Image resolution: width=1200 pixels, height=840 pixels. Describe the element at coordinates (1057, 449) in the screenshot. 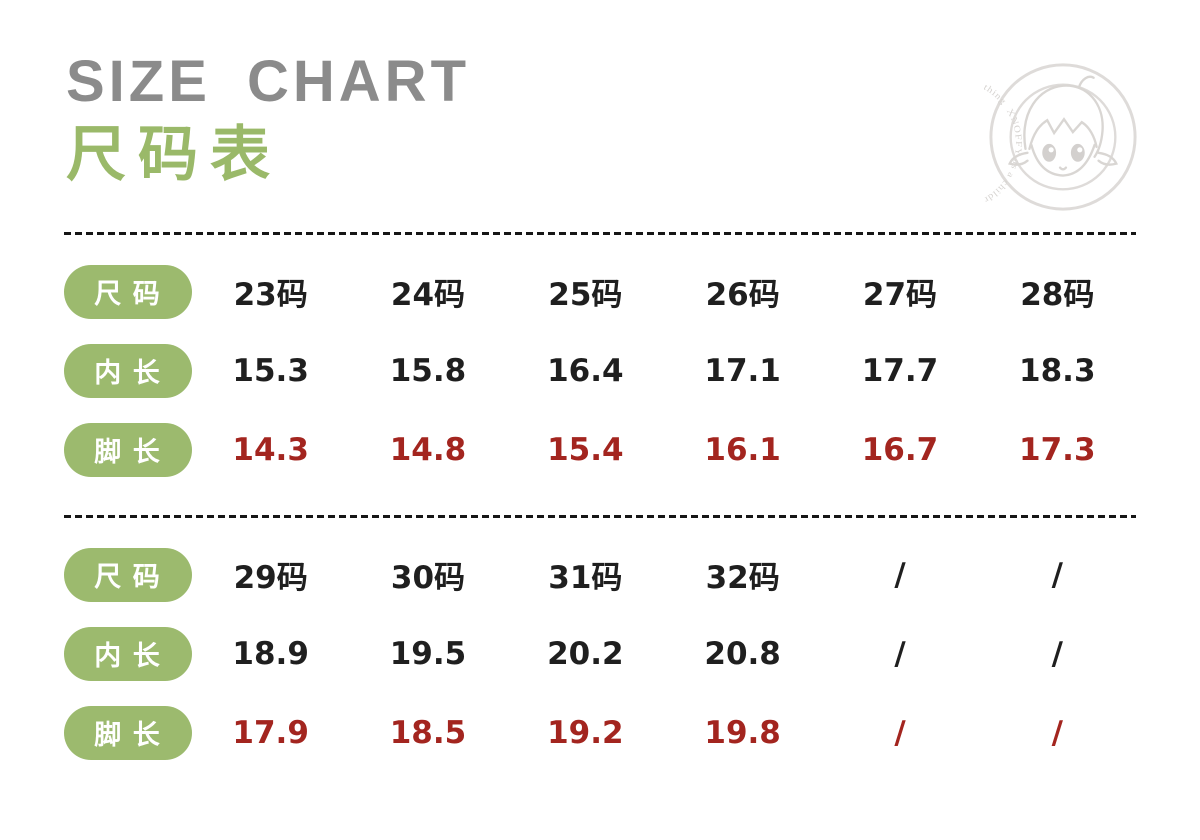

I see `table-cell: 17.3` at that location.